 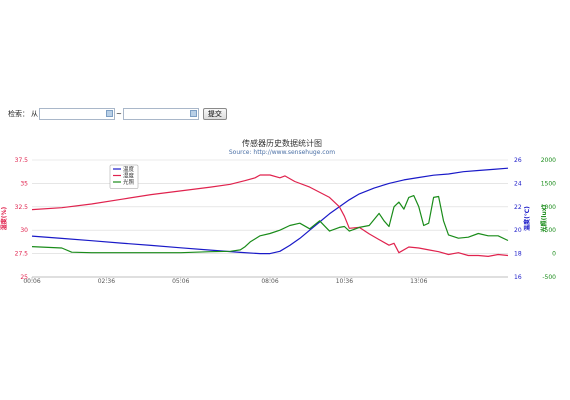 I want to click on y-tick-label-light: 1500, so click(x=548, y=183).